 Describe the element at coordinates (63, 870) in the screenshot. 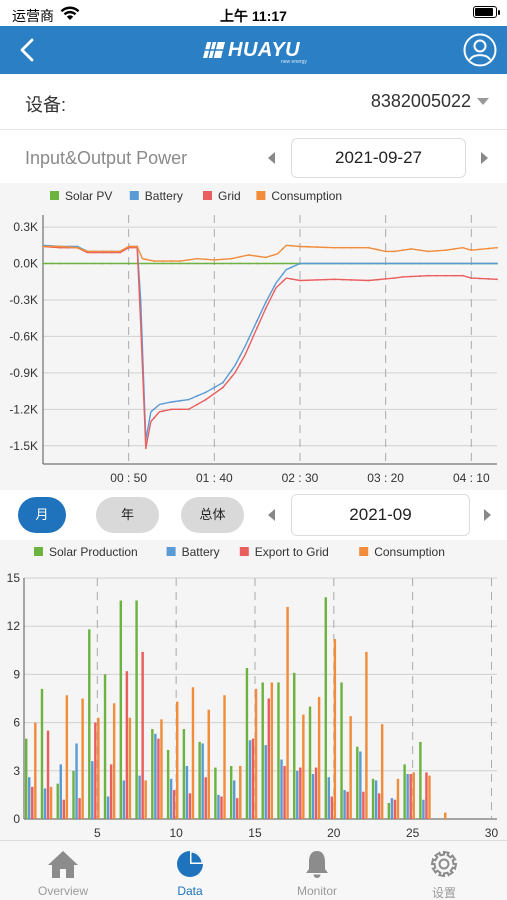

I see `tab-overview: Overview` at that location.